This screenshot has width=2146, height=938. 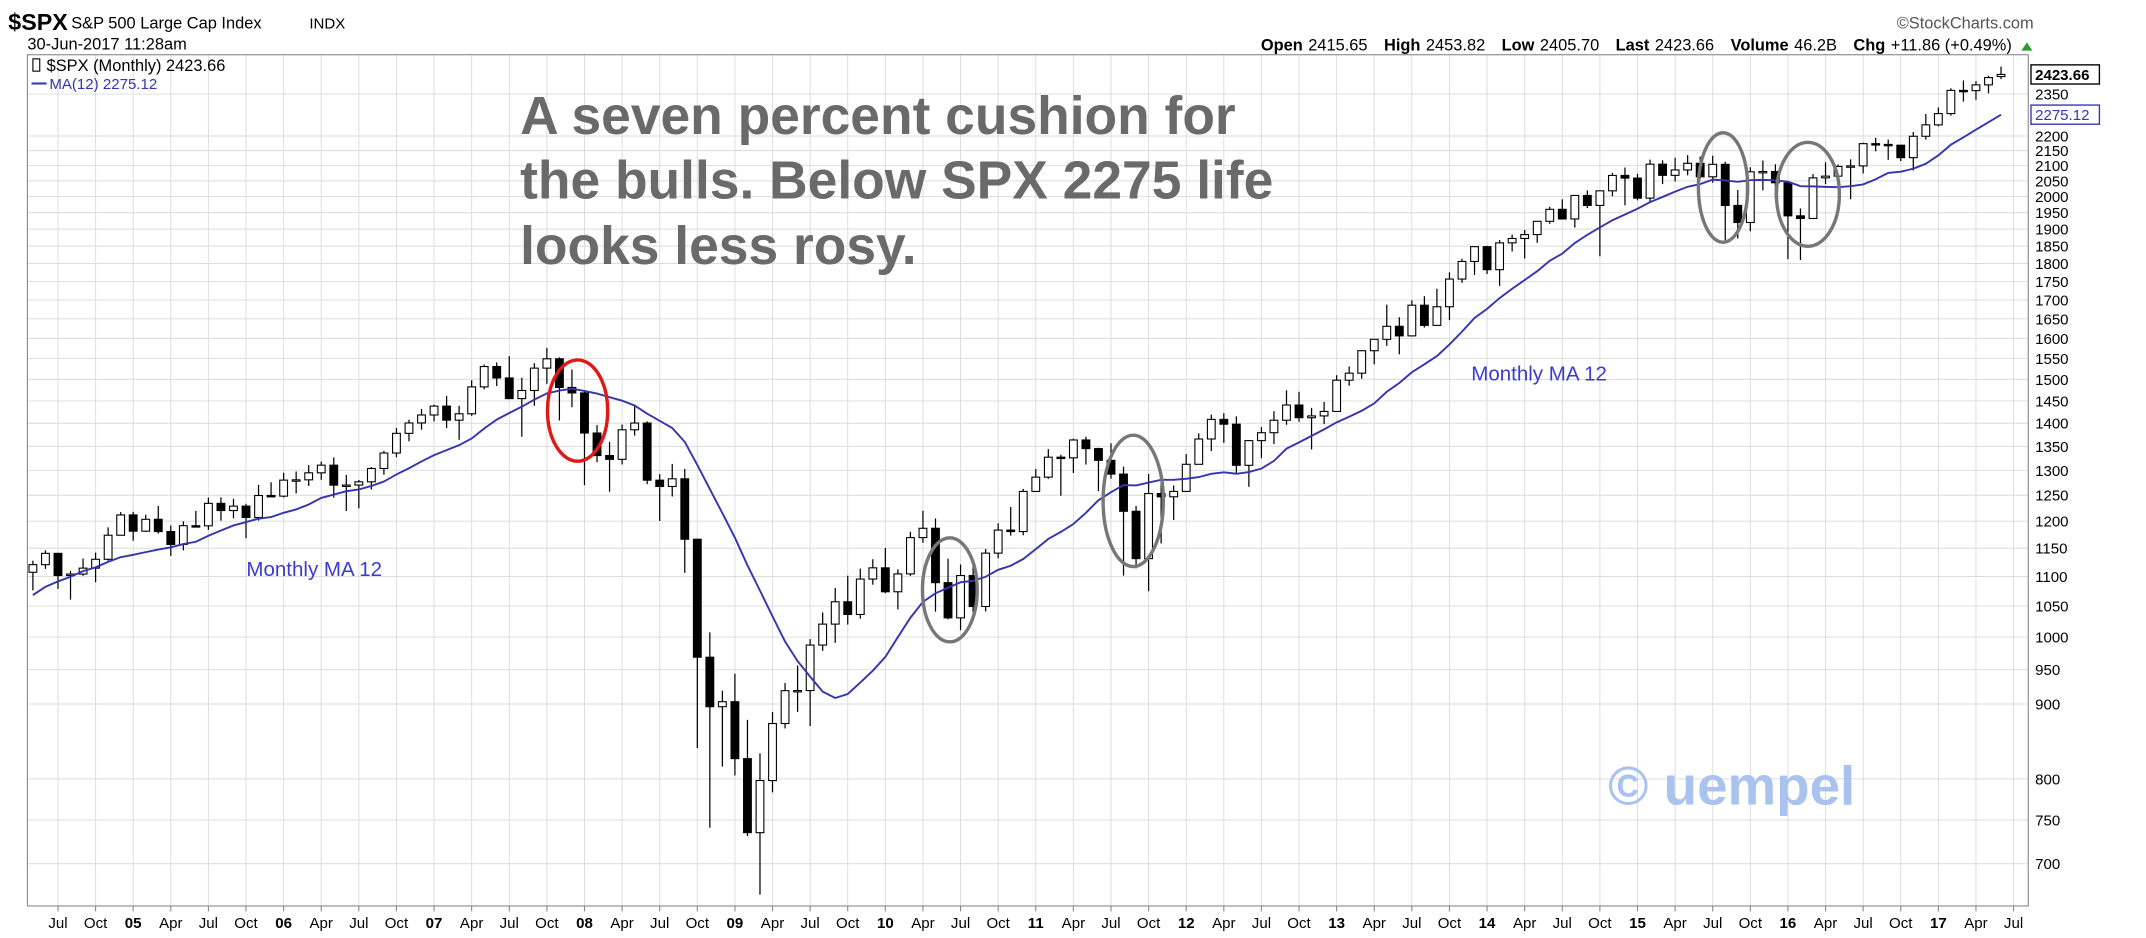 I want to click on x-tick-label: 16, so click(x=1788, y=923).